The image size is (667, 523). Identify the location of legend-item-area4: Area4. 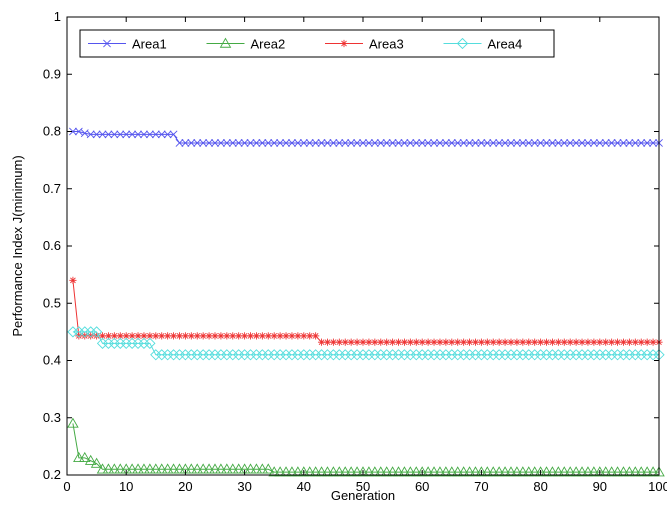
(482, 44).